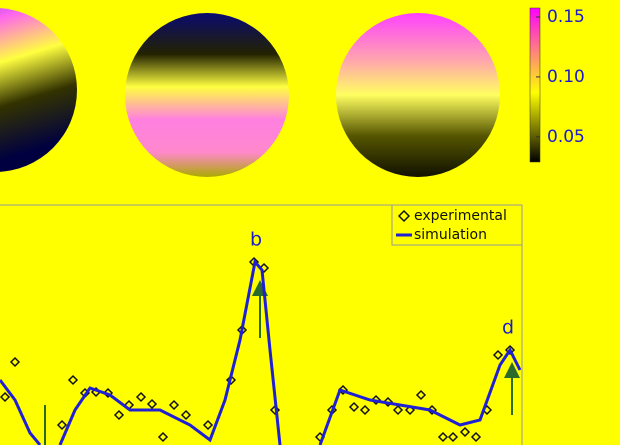 The width and height of the screenshot is (620, 445). Describe the element at coordinates (404, 216) in the screenshot. I see `legend-marker` at that location.